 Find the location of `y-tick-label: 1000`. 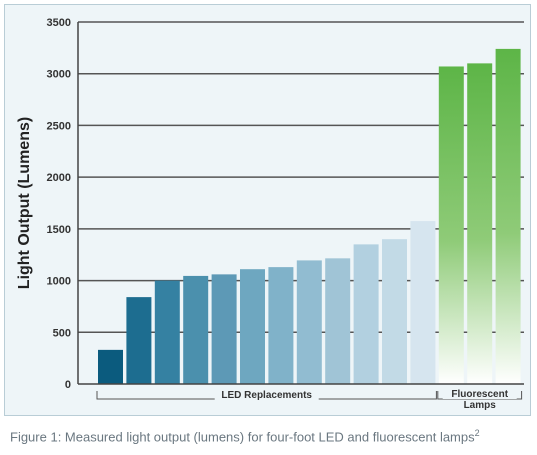

y-tick-label: 1000 is located at coordinates (59, 282).